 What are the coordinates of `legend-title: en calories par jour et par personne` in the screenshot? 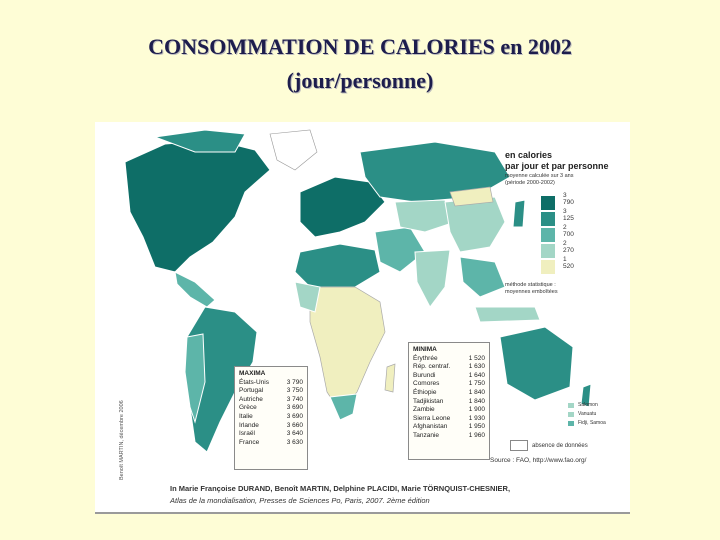 It's located at (557, 161).